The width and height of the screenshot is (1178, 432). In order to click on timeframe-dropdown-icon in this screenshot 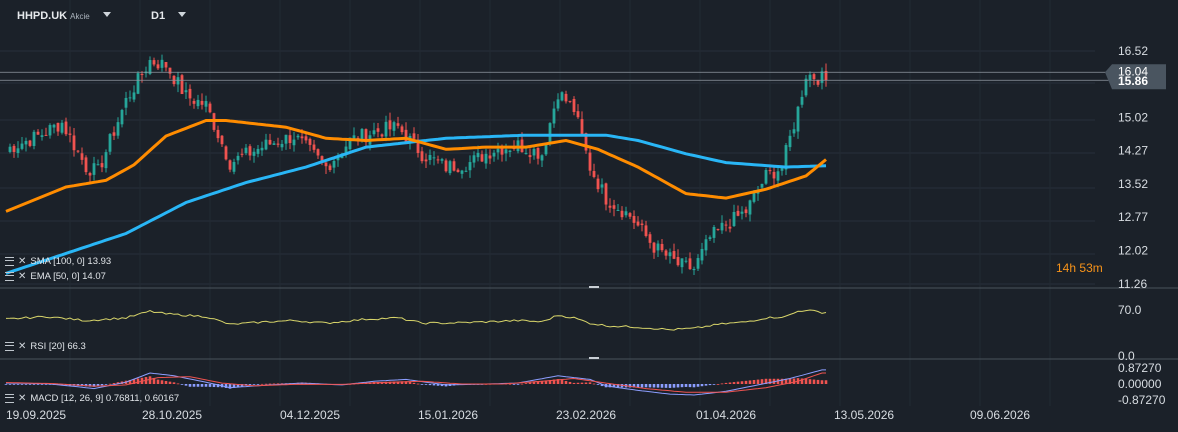, I will do `click(182, 14)`.